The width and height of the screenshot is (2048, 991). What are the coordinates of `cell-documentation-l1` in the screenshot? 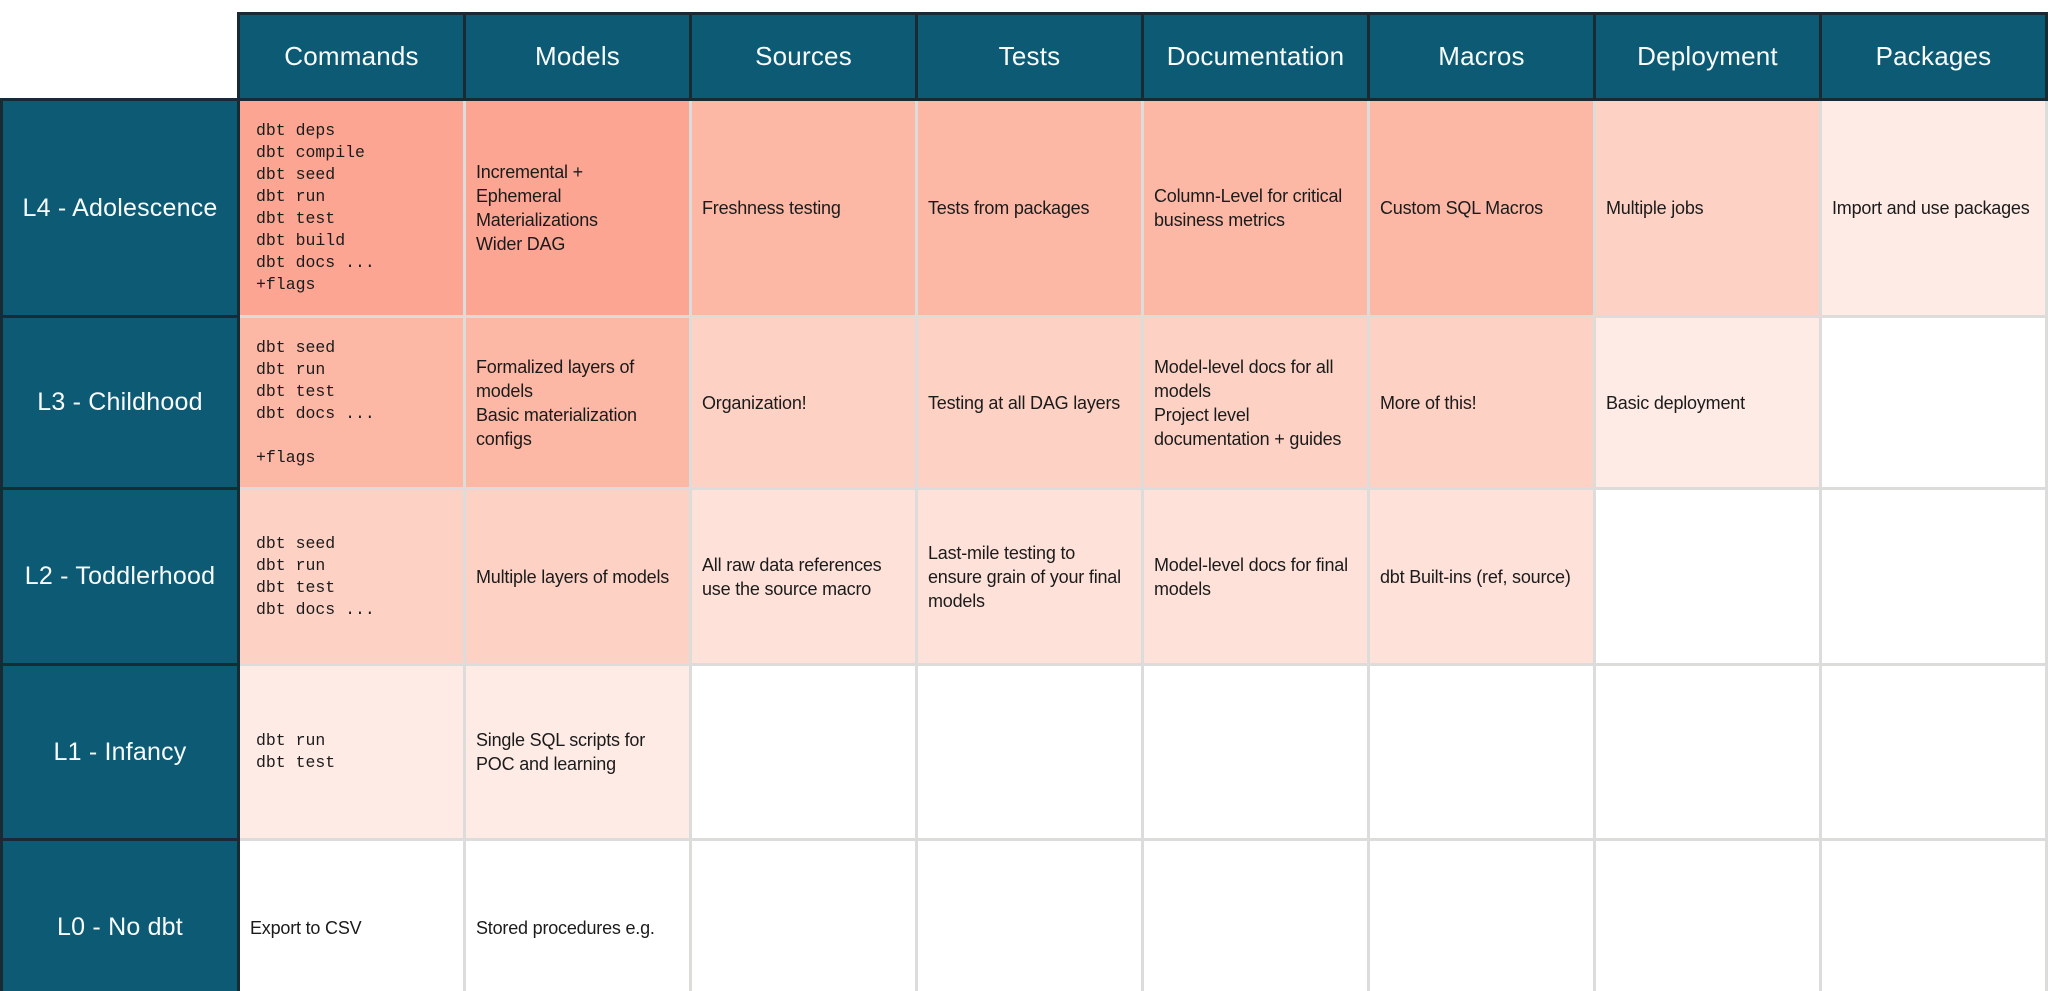 It's located at (1255, 752).